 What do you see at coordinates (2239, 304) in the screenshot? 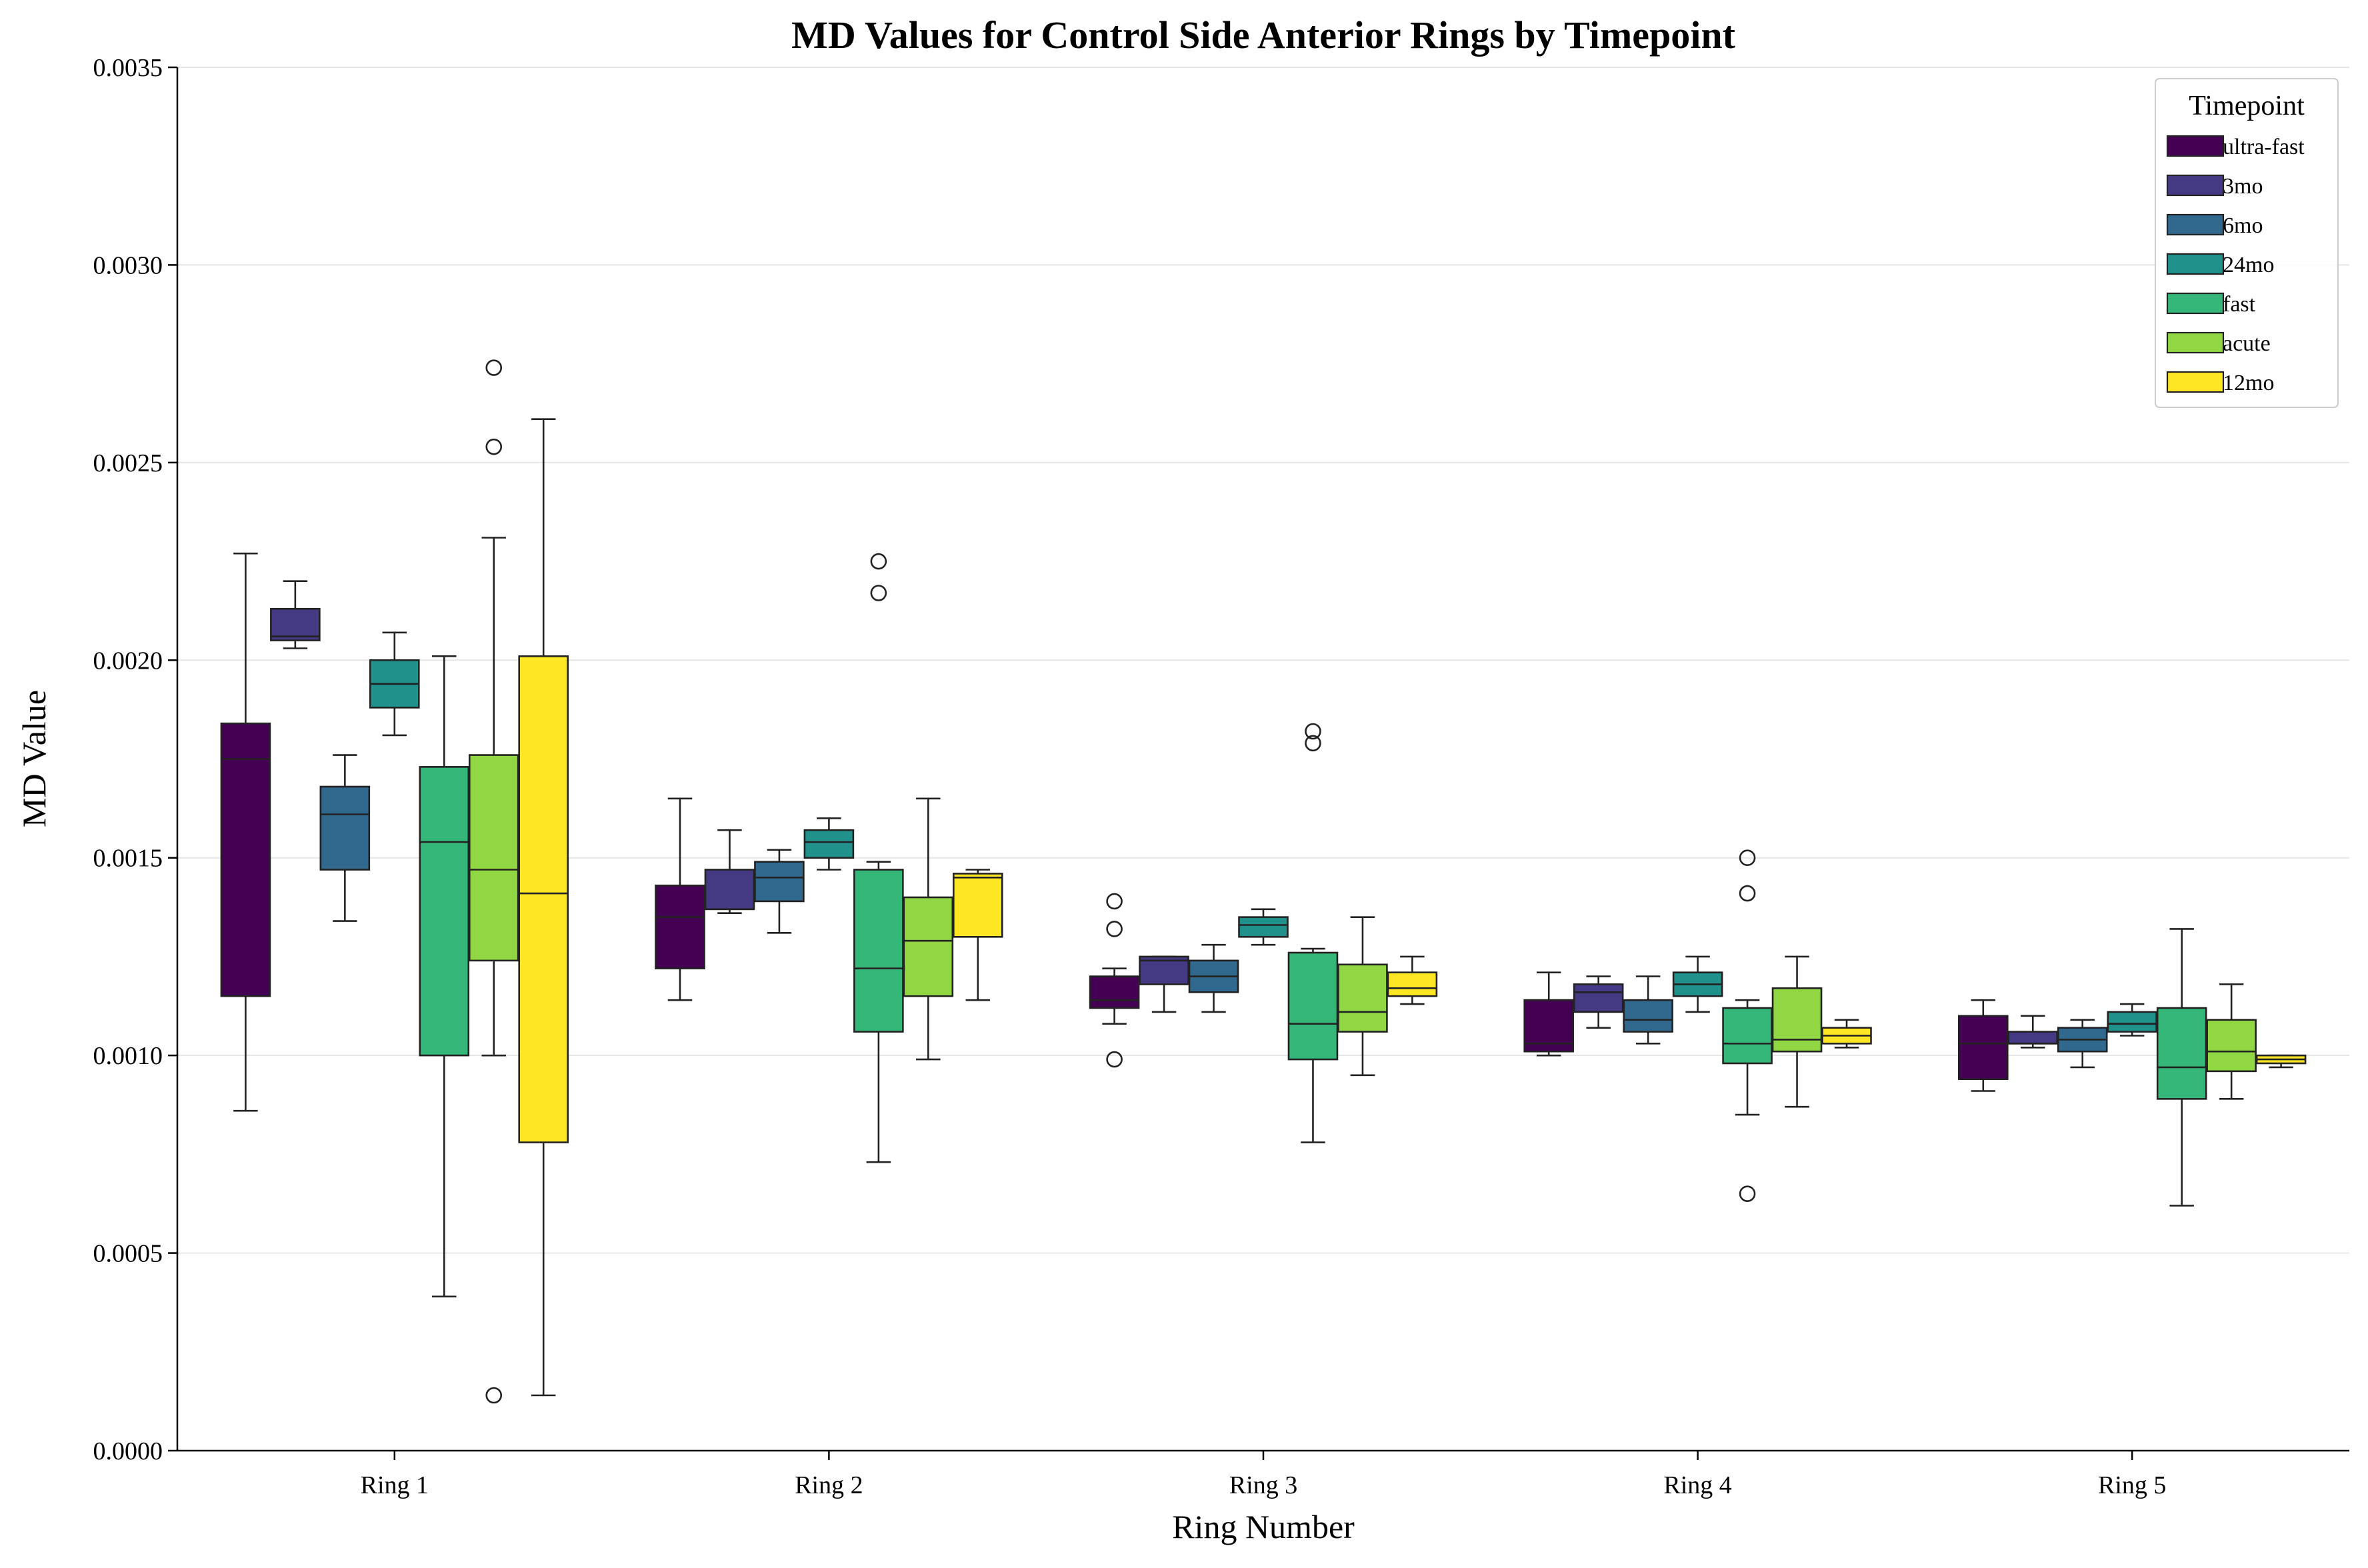
I see `legend-label: fast` at bounding box center [2239, 304].